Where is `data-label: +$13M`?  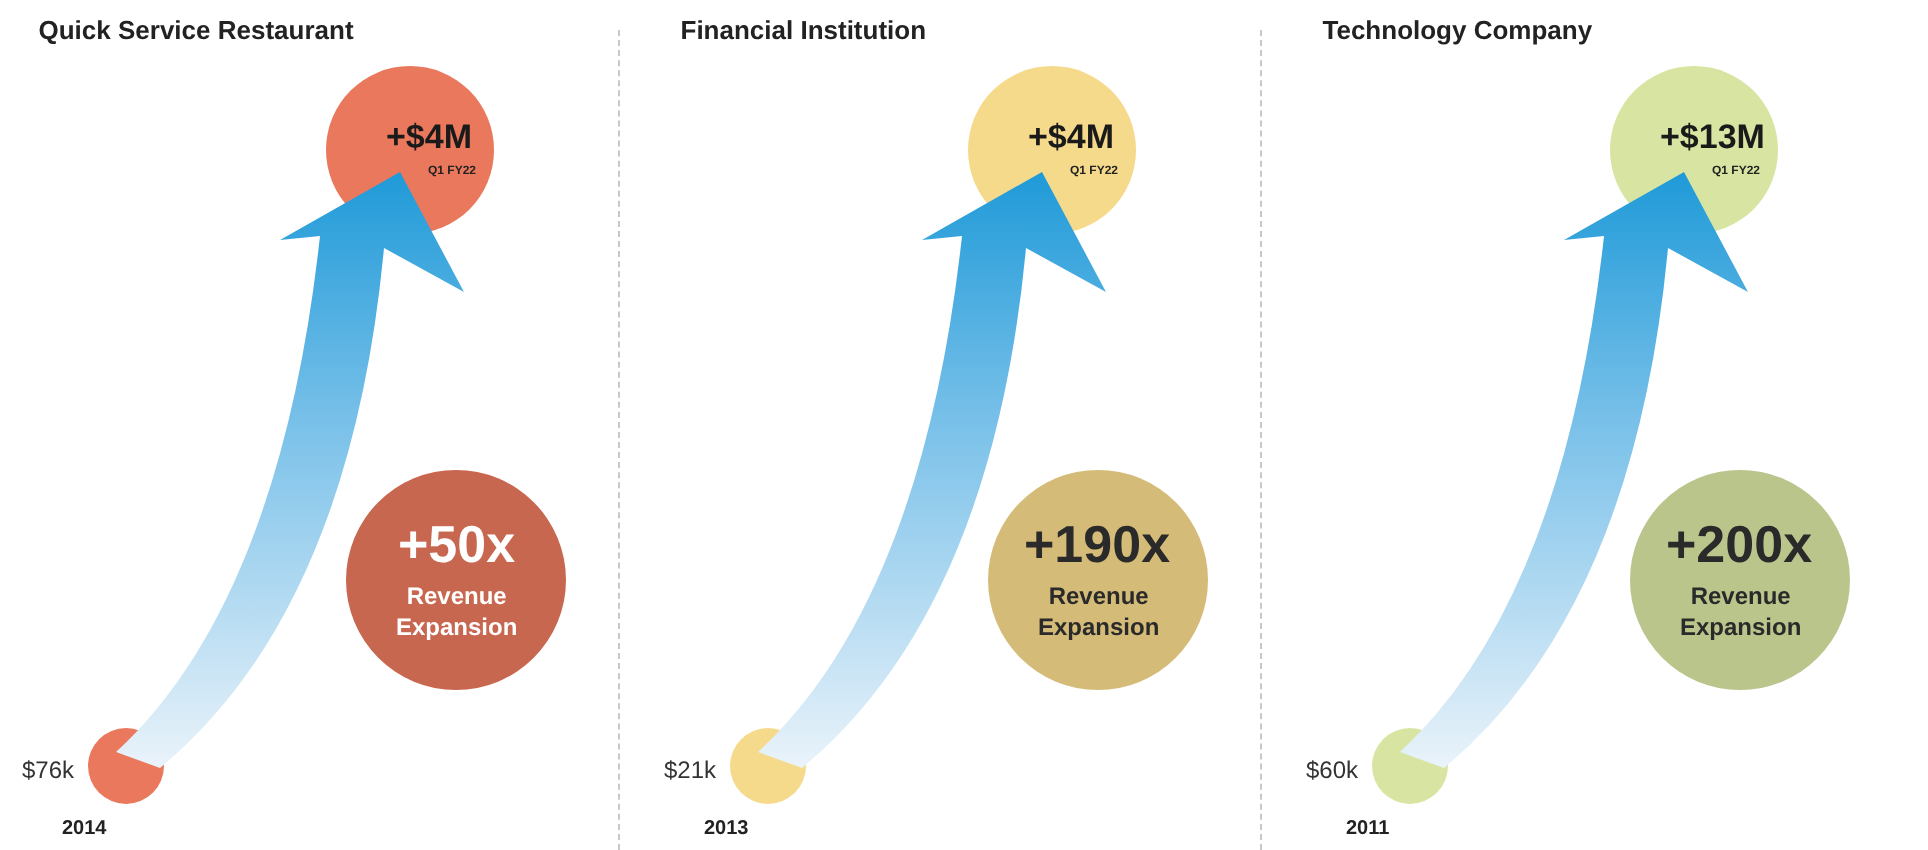
data-label: +$13M is located at coordinates (1712, 137).